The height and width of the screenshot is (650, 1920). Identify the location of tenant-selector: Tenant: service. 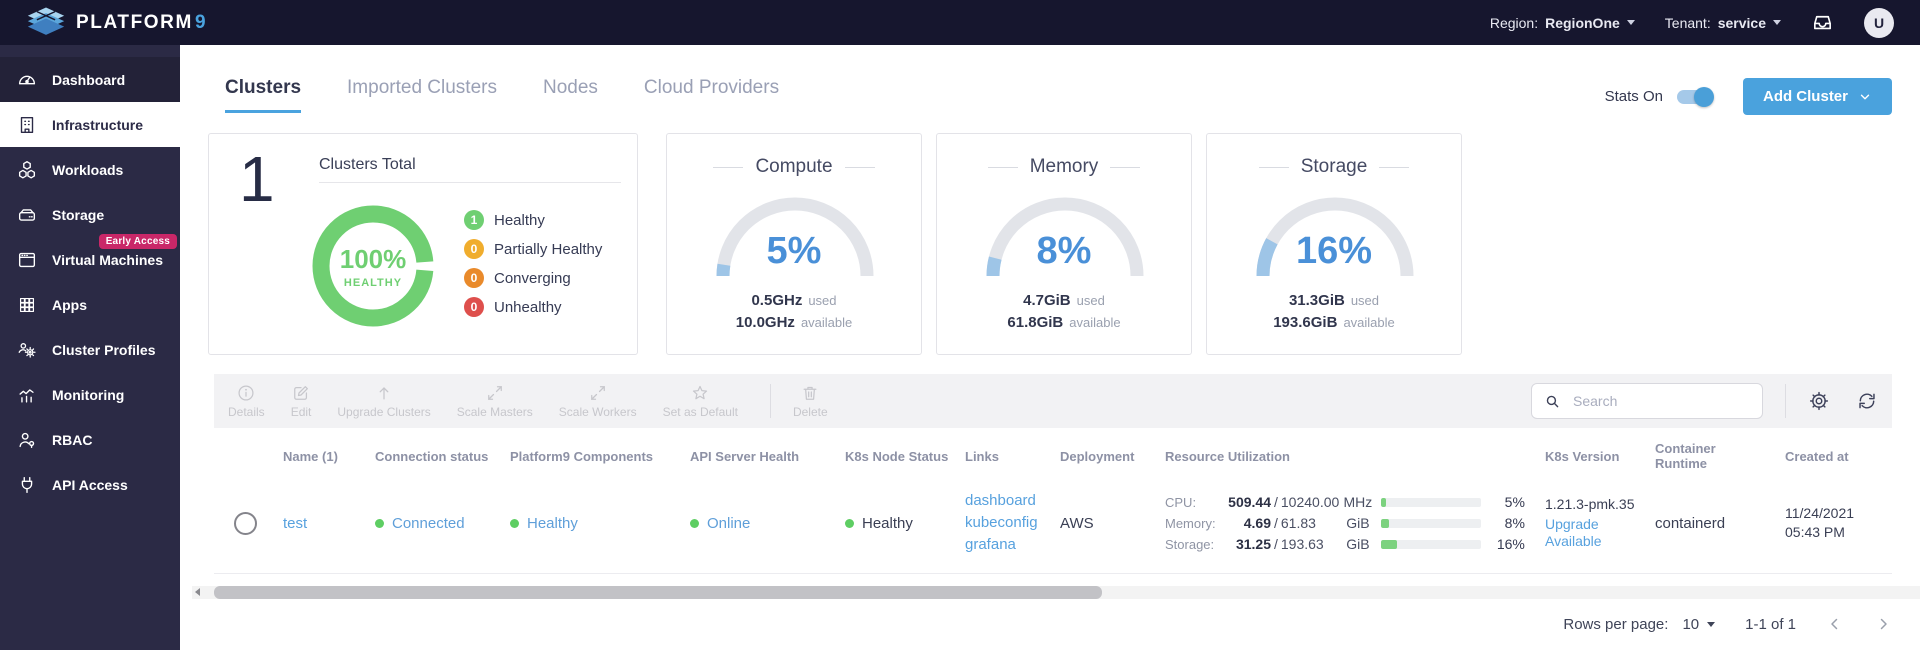
(1723, 23).